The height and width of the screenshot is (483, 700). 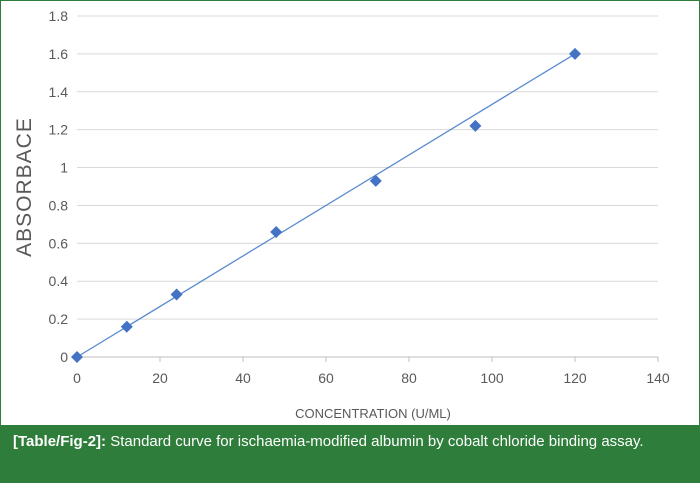 What do you see at coordinates (24, 187) in the screenshot?
I see `y-axis-label: ABSORBACE` at bounding box center [24, 187].